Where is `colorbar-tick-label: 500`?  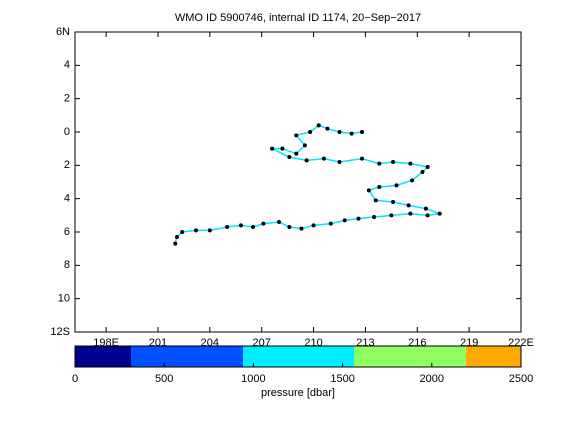
colorbar-tick-label: 500 is located at coordinates (164, 379).